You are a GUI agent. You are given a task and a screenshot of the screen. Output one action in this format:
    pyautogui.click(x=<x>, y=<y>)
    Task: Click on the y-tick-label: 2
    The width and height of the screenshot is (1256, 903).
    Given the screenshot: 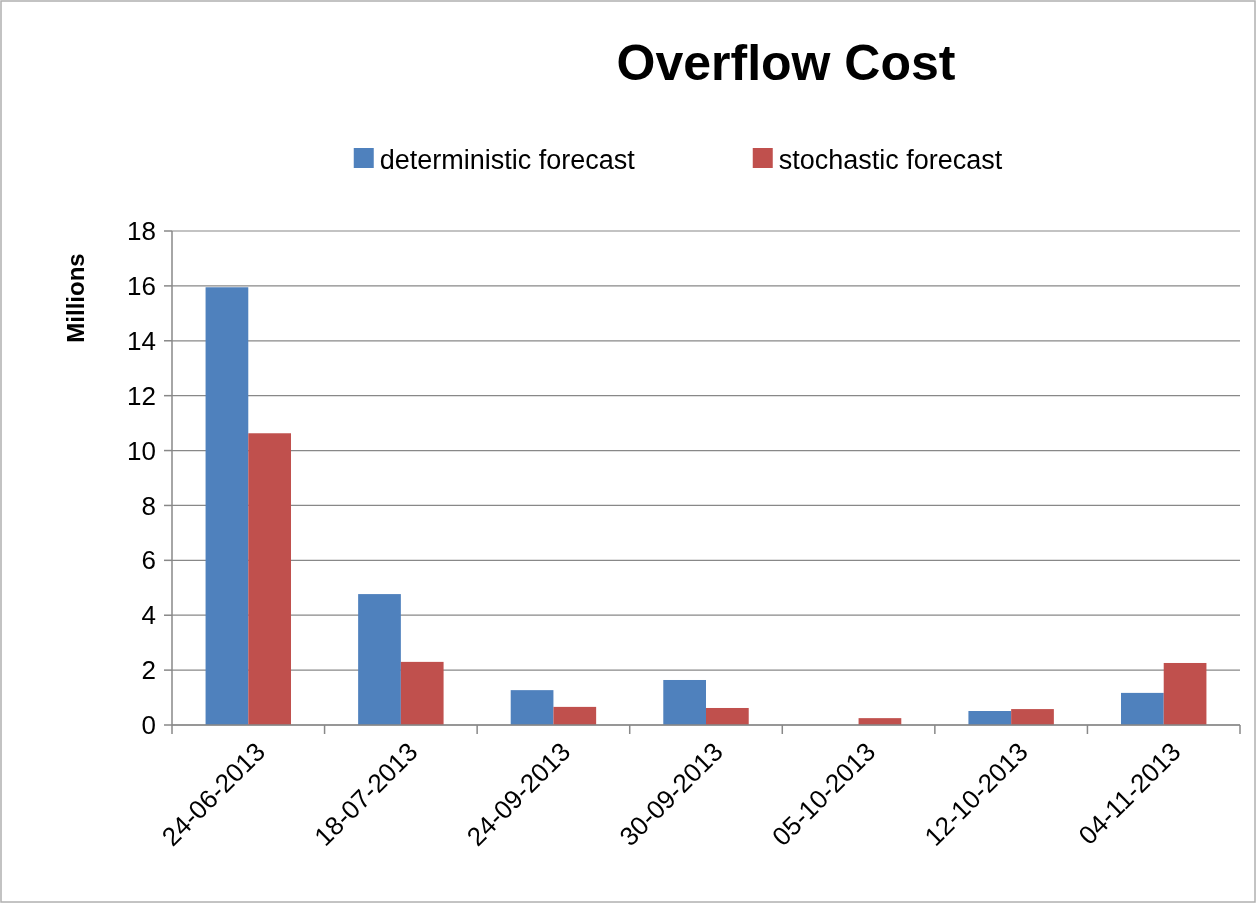 What is the action you would take?
    pyautogui.click(x=148, y=670)
    